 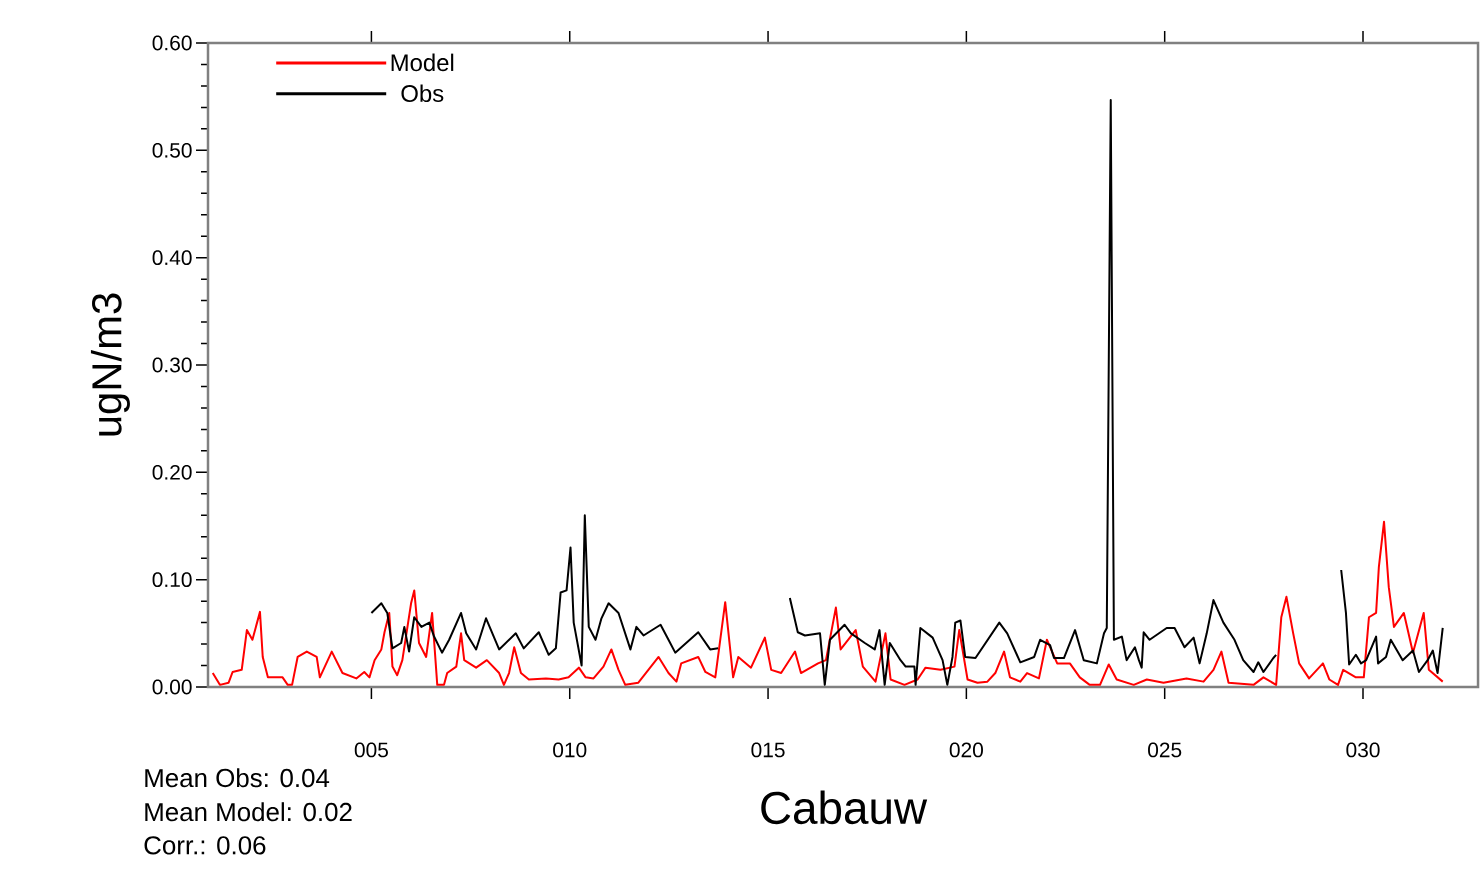 What do you see at coordinates (1363, 750) in the screenshot?
I see `x-tick-label: 030` at bounding box center [1363, 750].